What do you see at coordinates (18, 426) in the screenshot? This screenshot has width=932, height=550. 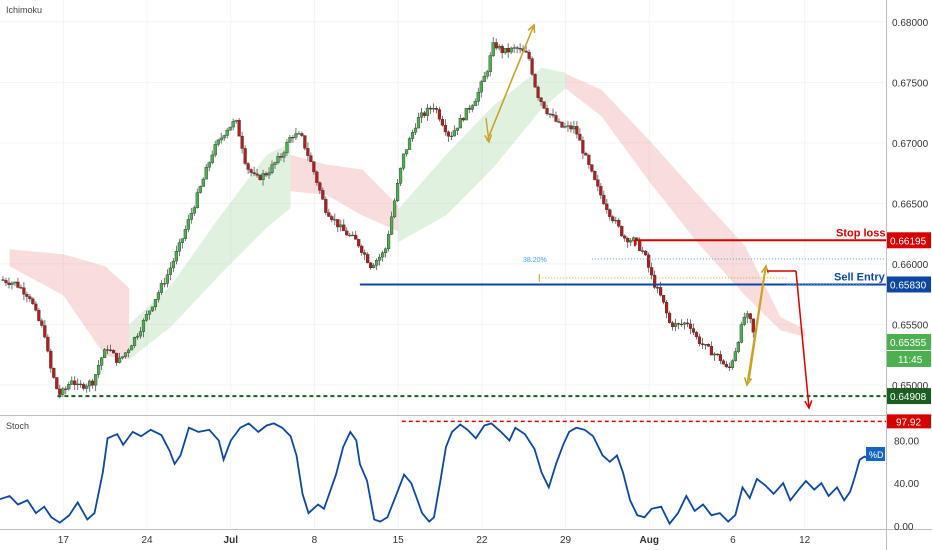 I see `stoch-indicator-label: Stoch` at bounding box center [18, 426].